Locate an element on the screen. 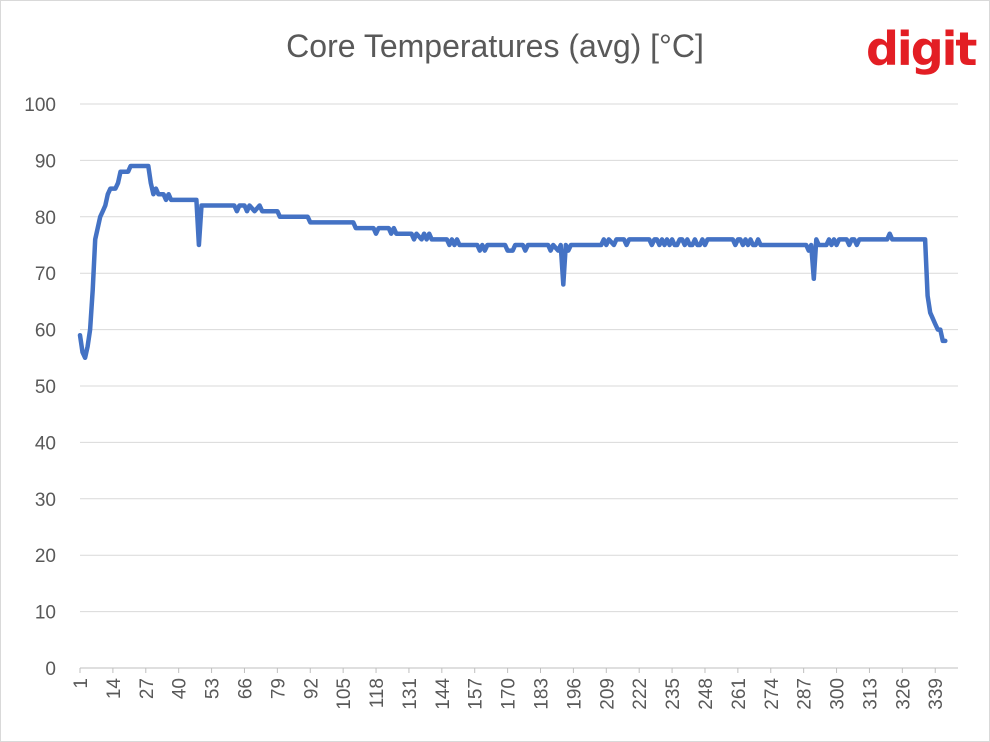  x-tick-label: 40 is located at coordinates (180, 688).